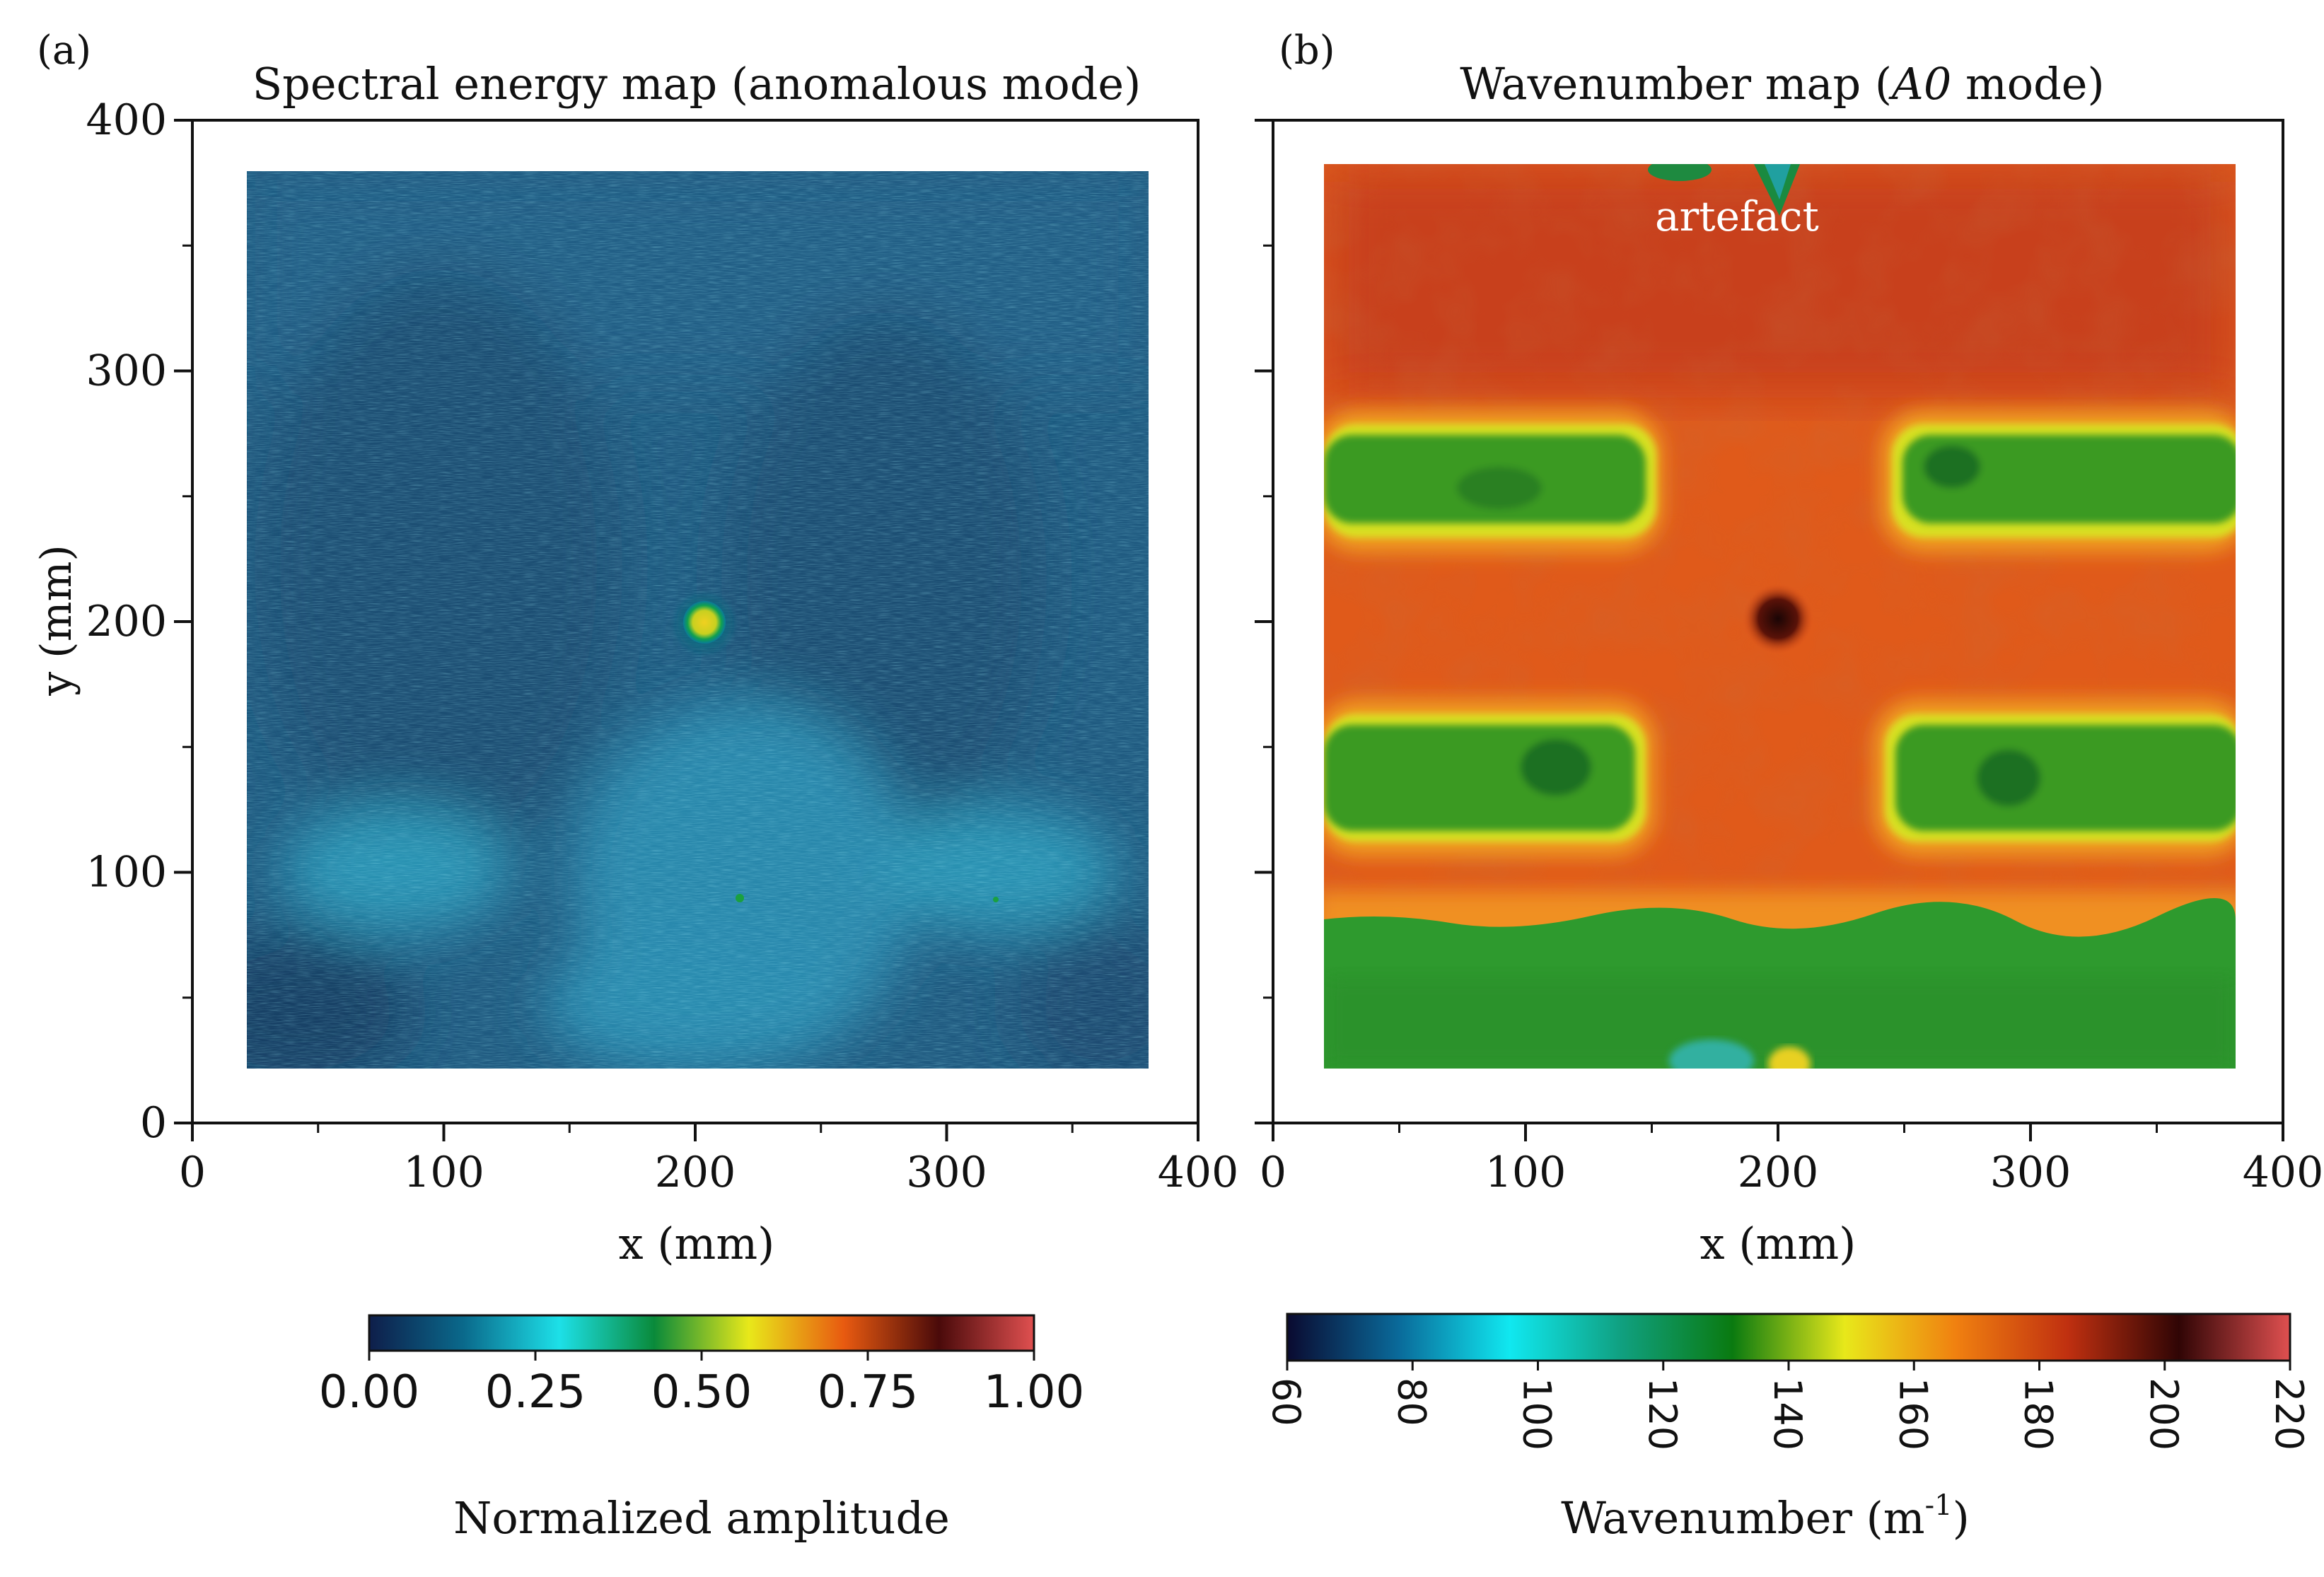  What do you see at coordinates (535, 1392) in the screenshot?
I see `colorbar-a-tick-label: 0.25` at bounding box center [535, 1392].